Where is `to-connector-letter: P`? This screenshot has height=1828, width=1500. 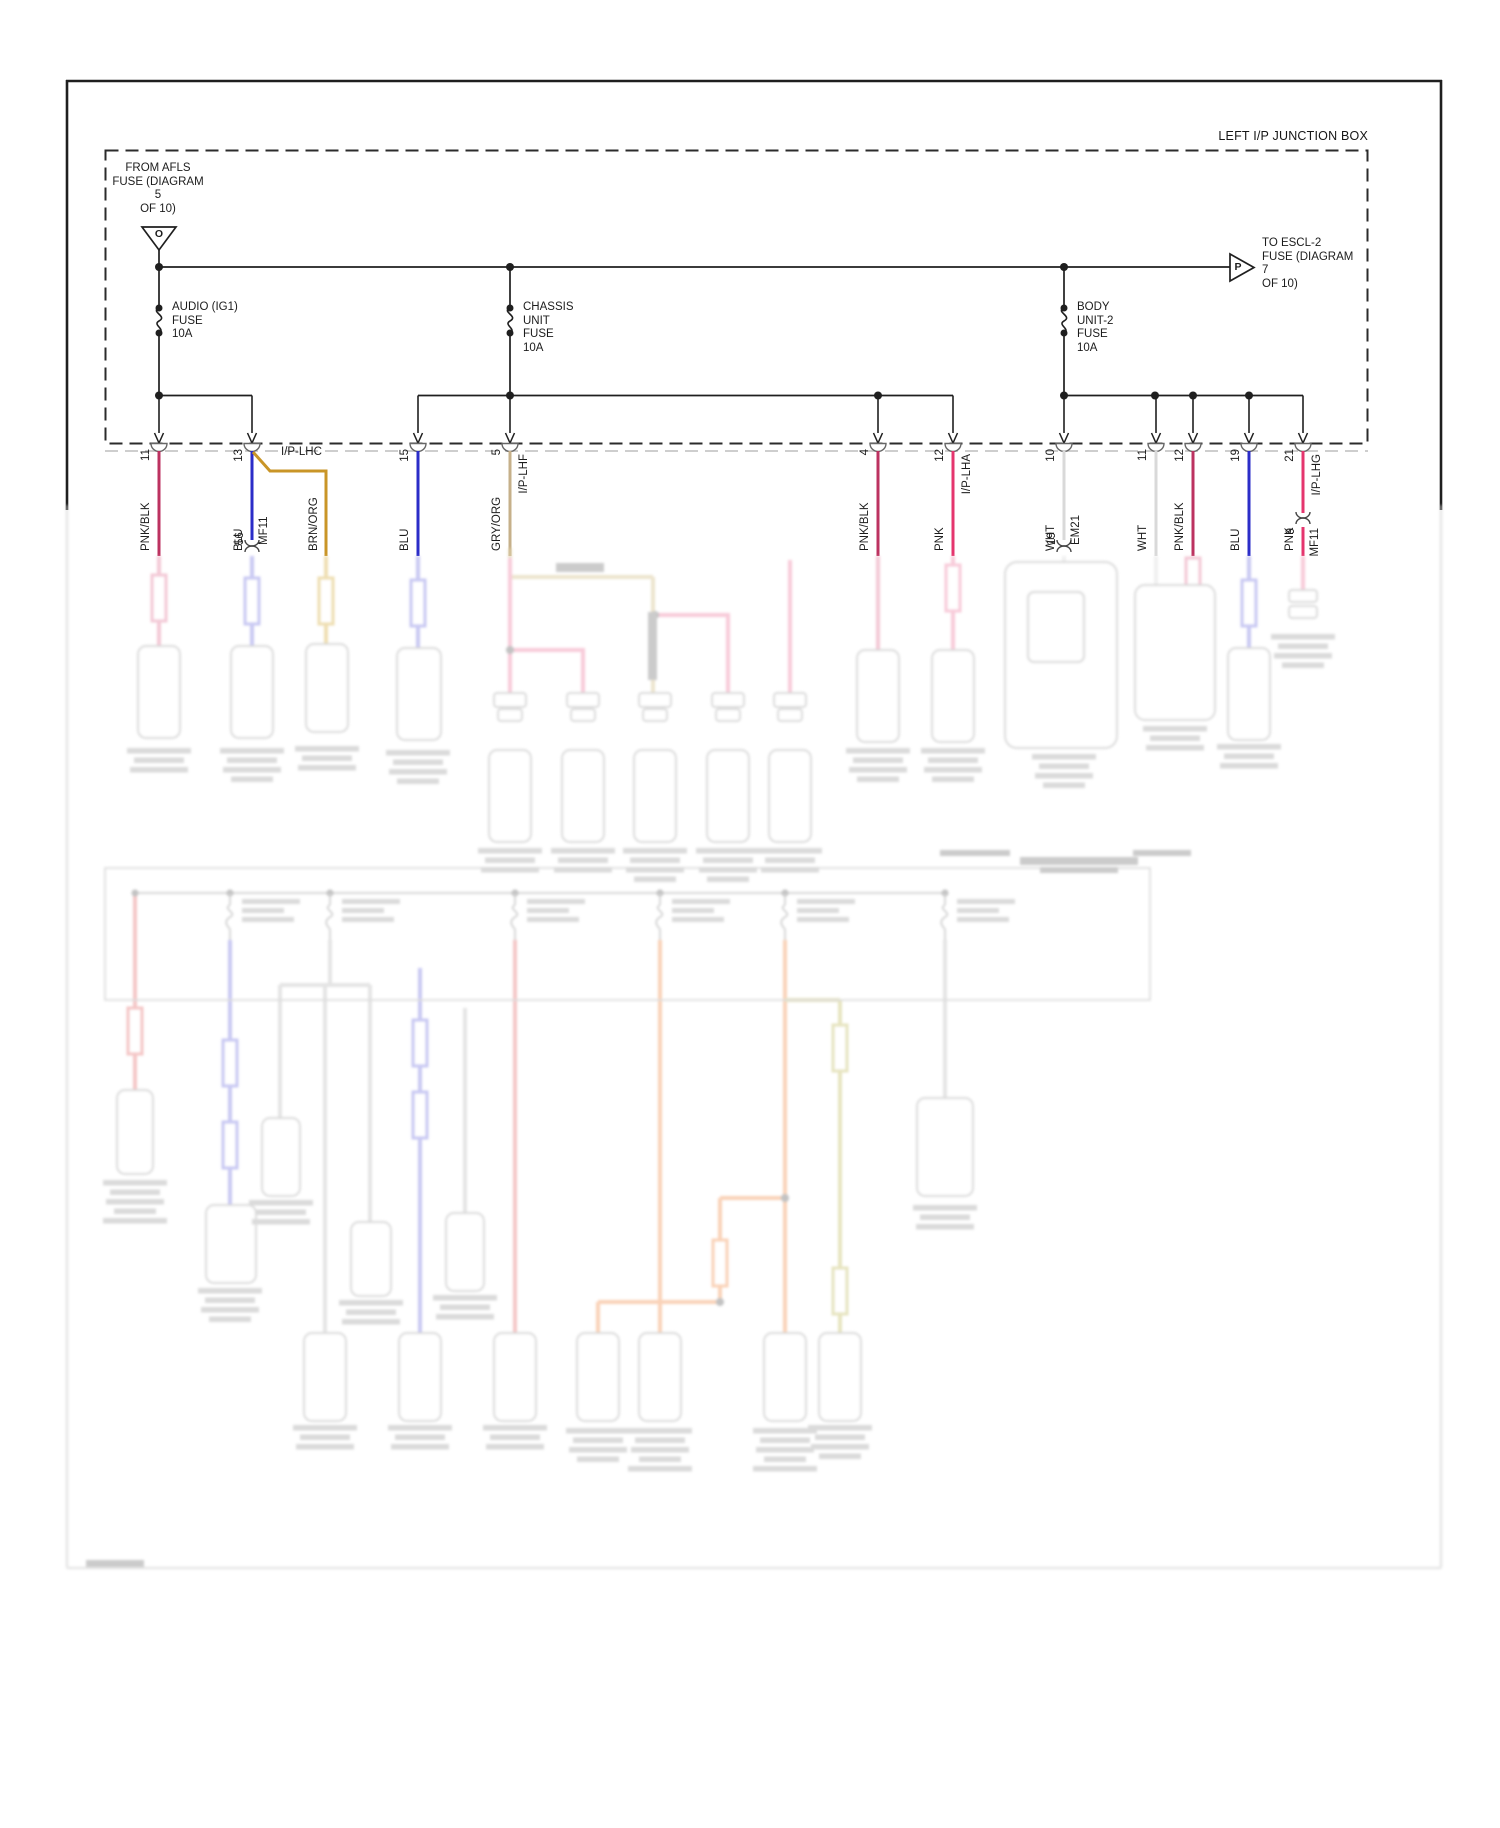 to-connector-letter: P is located at coordinates (1238, 267).